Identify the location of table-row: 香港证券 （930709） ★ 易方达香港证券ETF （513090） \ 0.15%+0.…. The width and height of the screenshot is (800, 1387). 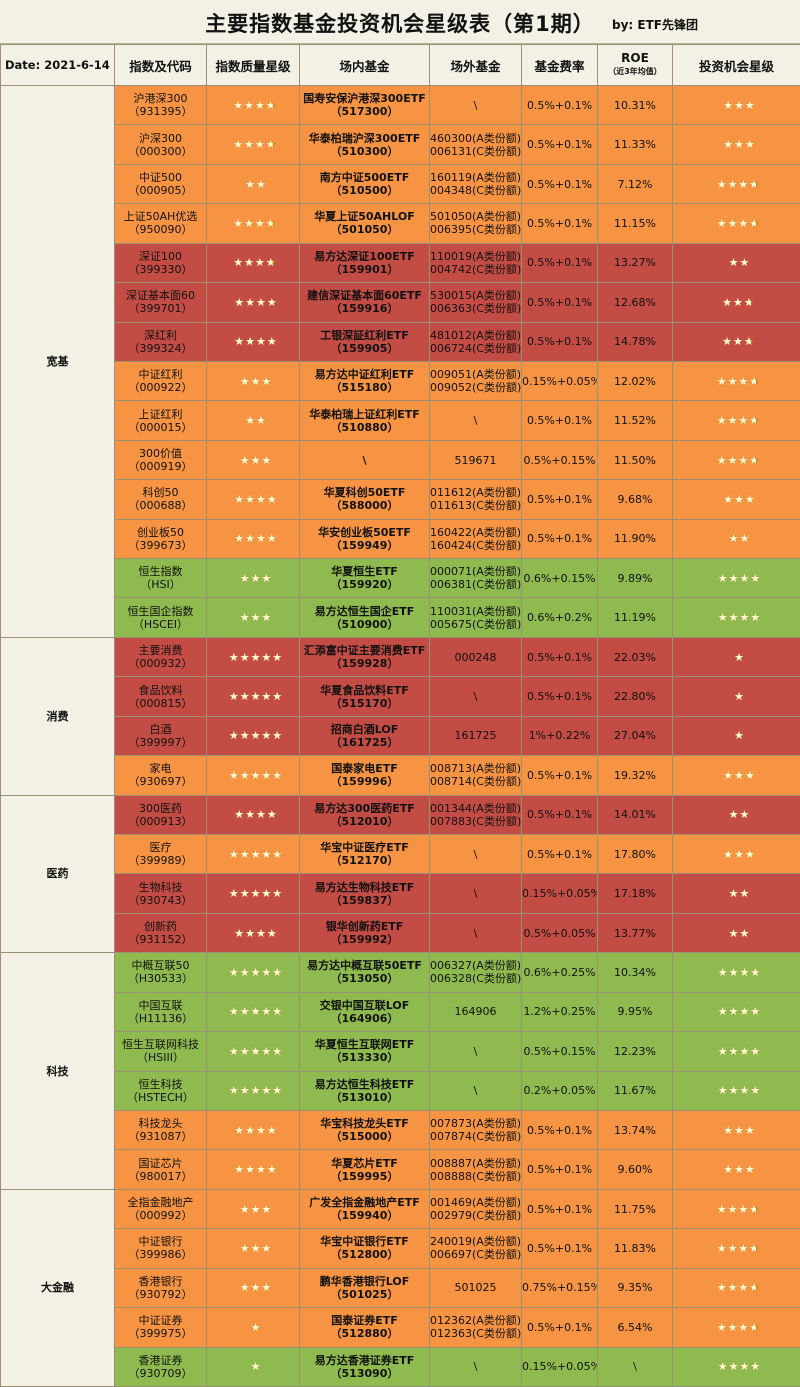
(400, 1366).